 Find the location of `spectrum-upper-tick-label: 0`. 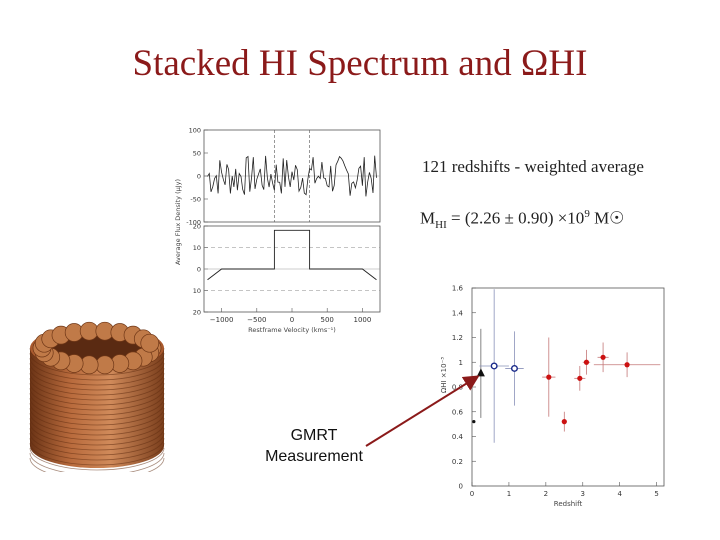

spectrum-upper-tick-label: 0 is located at coordinates (199, 177).